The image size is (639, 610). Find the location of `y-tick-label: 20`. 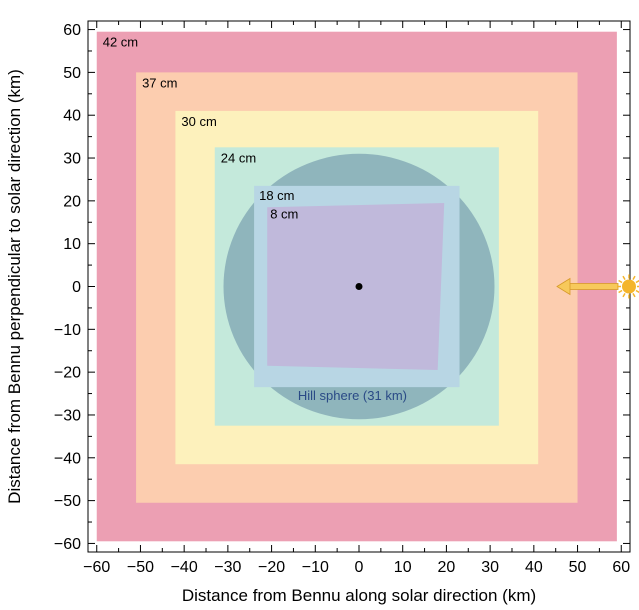

y-tick-label: 20 is located at coordinates (72, 201).